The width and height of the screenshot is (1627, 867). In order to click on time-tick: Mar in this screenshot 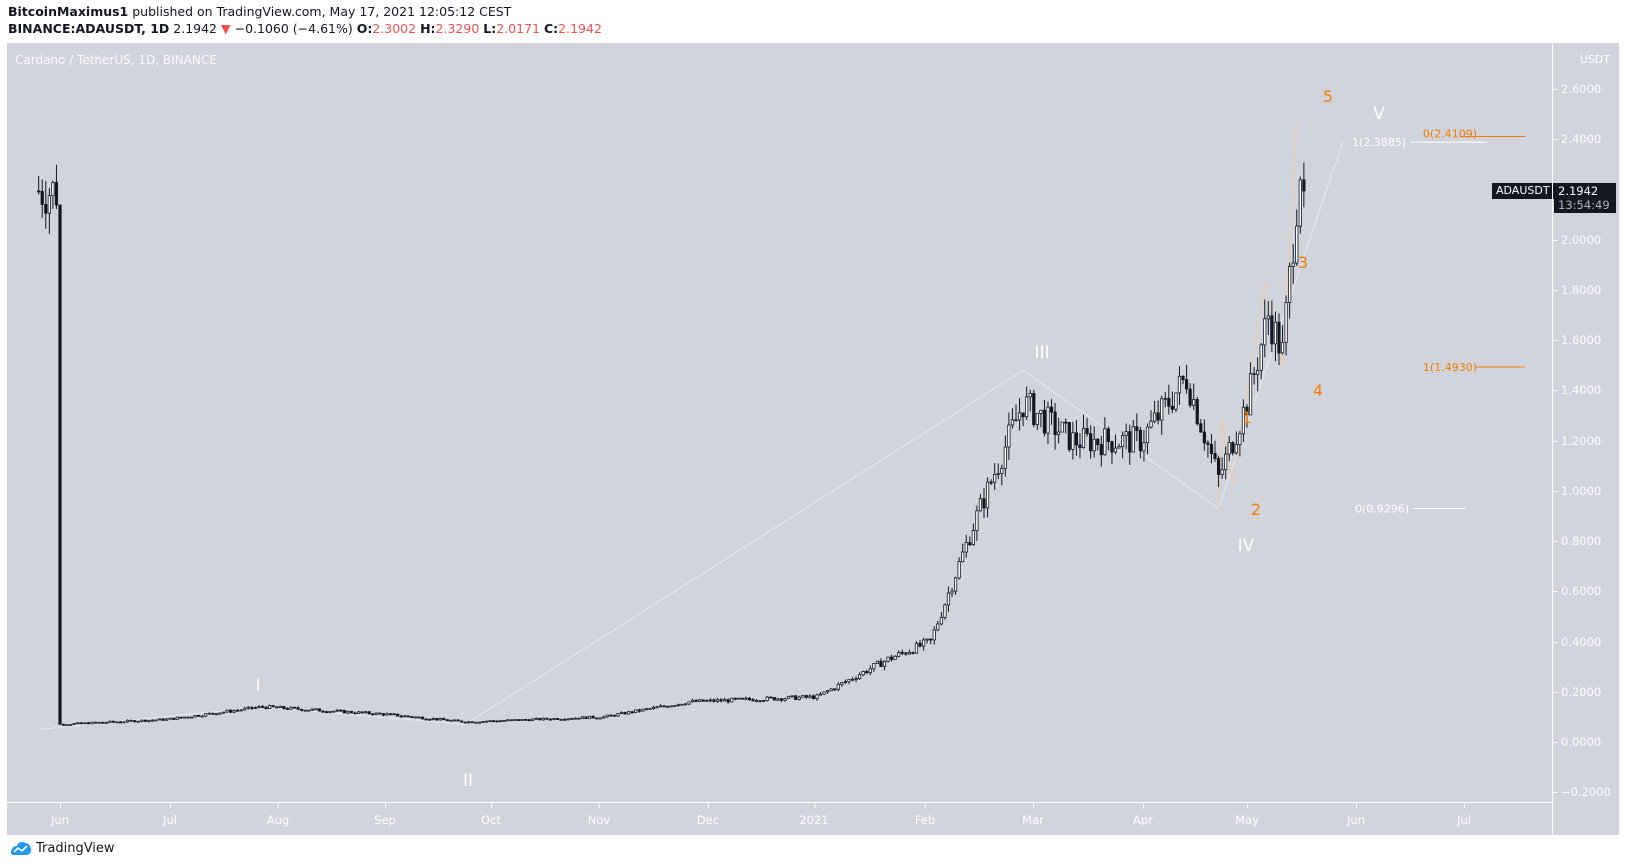, I will do `click(1033, 815)`.